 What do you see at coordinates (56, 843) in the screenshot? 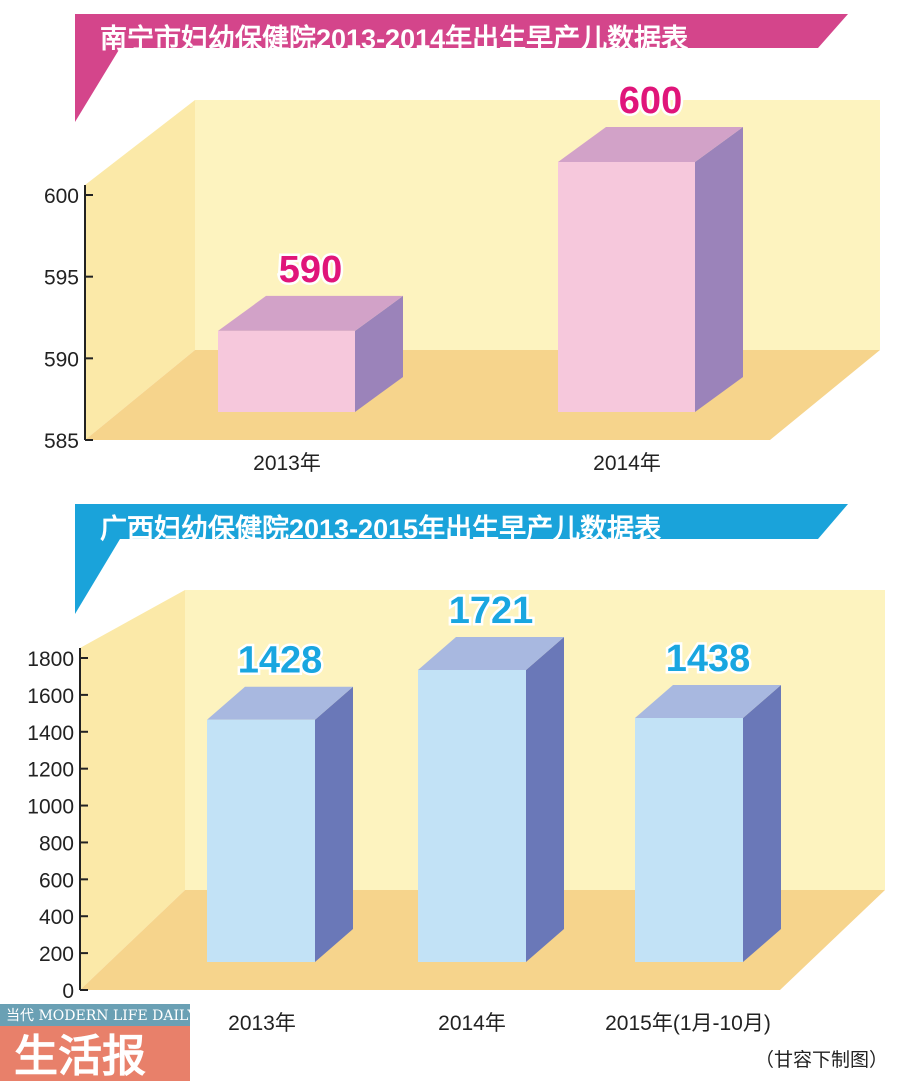
I see `y-tick-label: 800` at bounding box center [56, 843].